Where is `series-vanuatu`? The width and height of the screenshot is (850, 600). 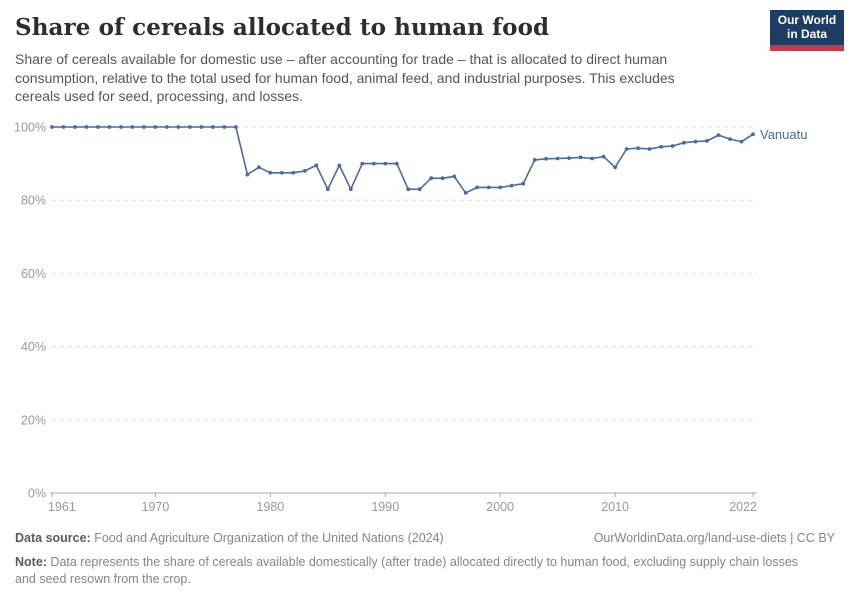
series-vanuatu is located at coordinates (402, 160).